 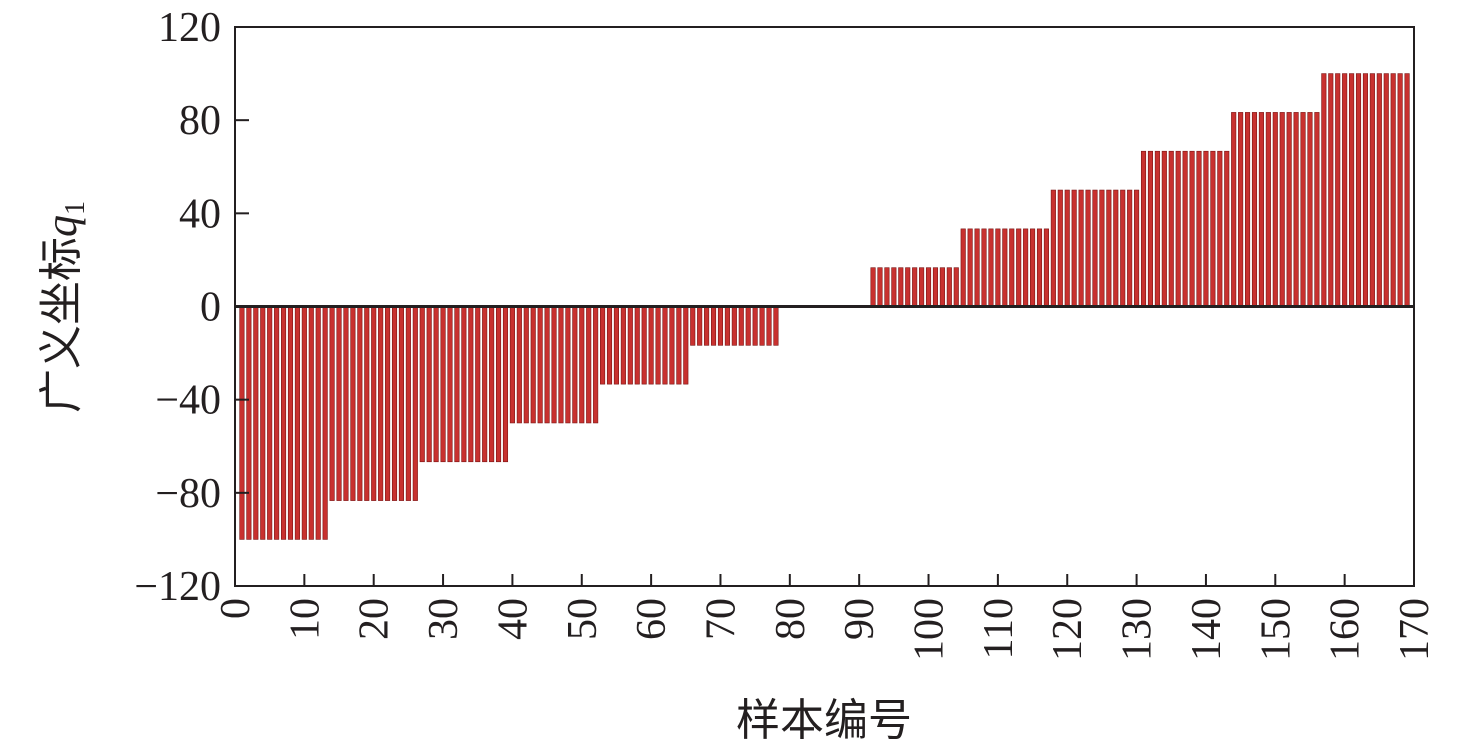 What do you see at coordinates (1207, 629) in the screenshot?
I see `x-tick-label: 140` at bounding box center [1207, 629].